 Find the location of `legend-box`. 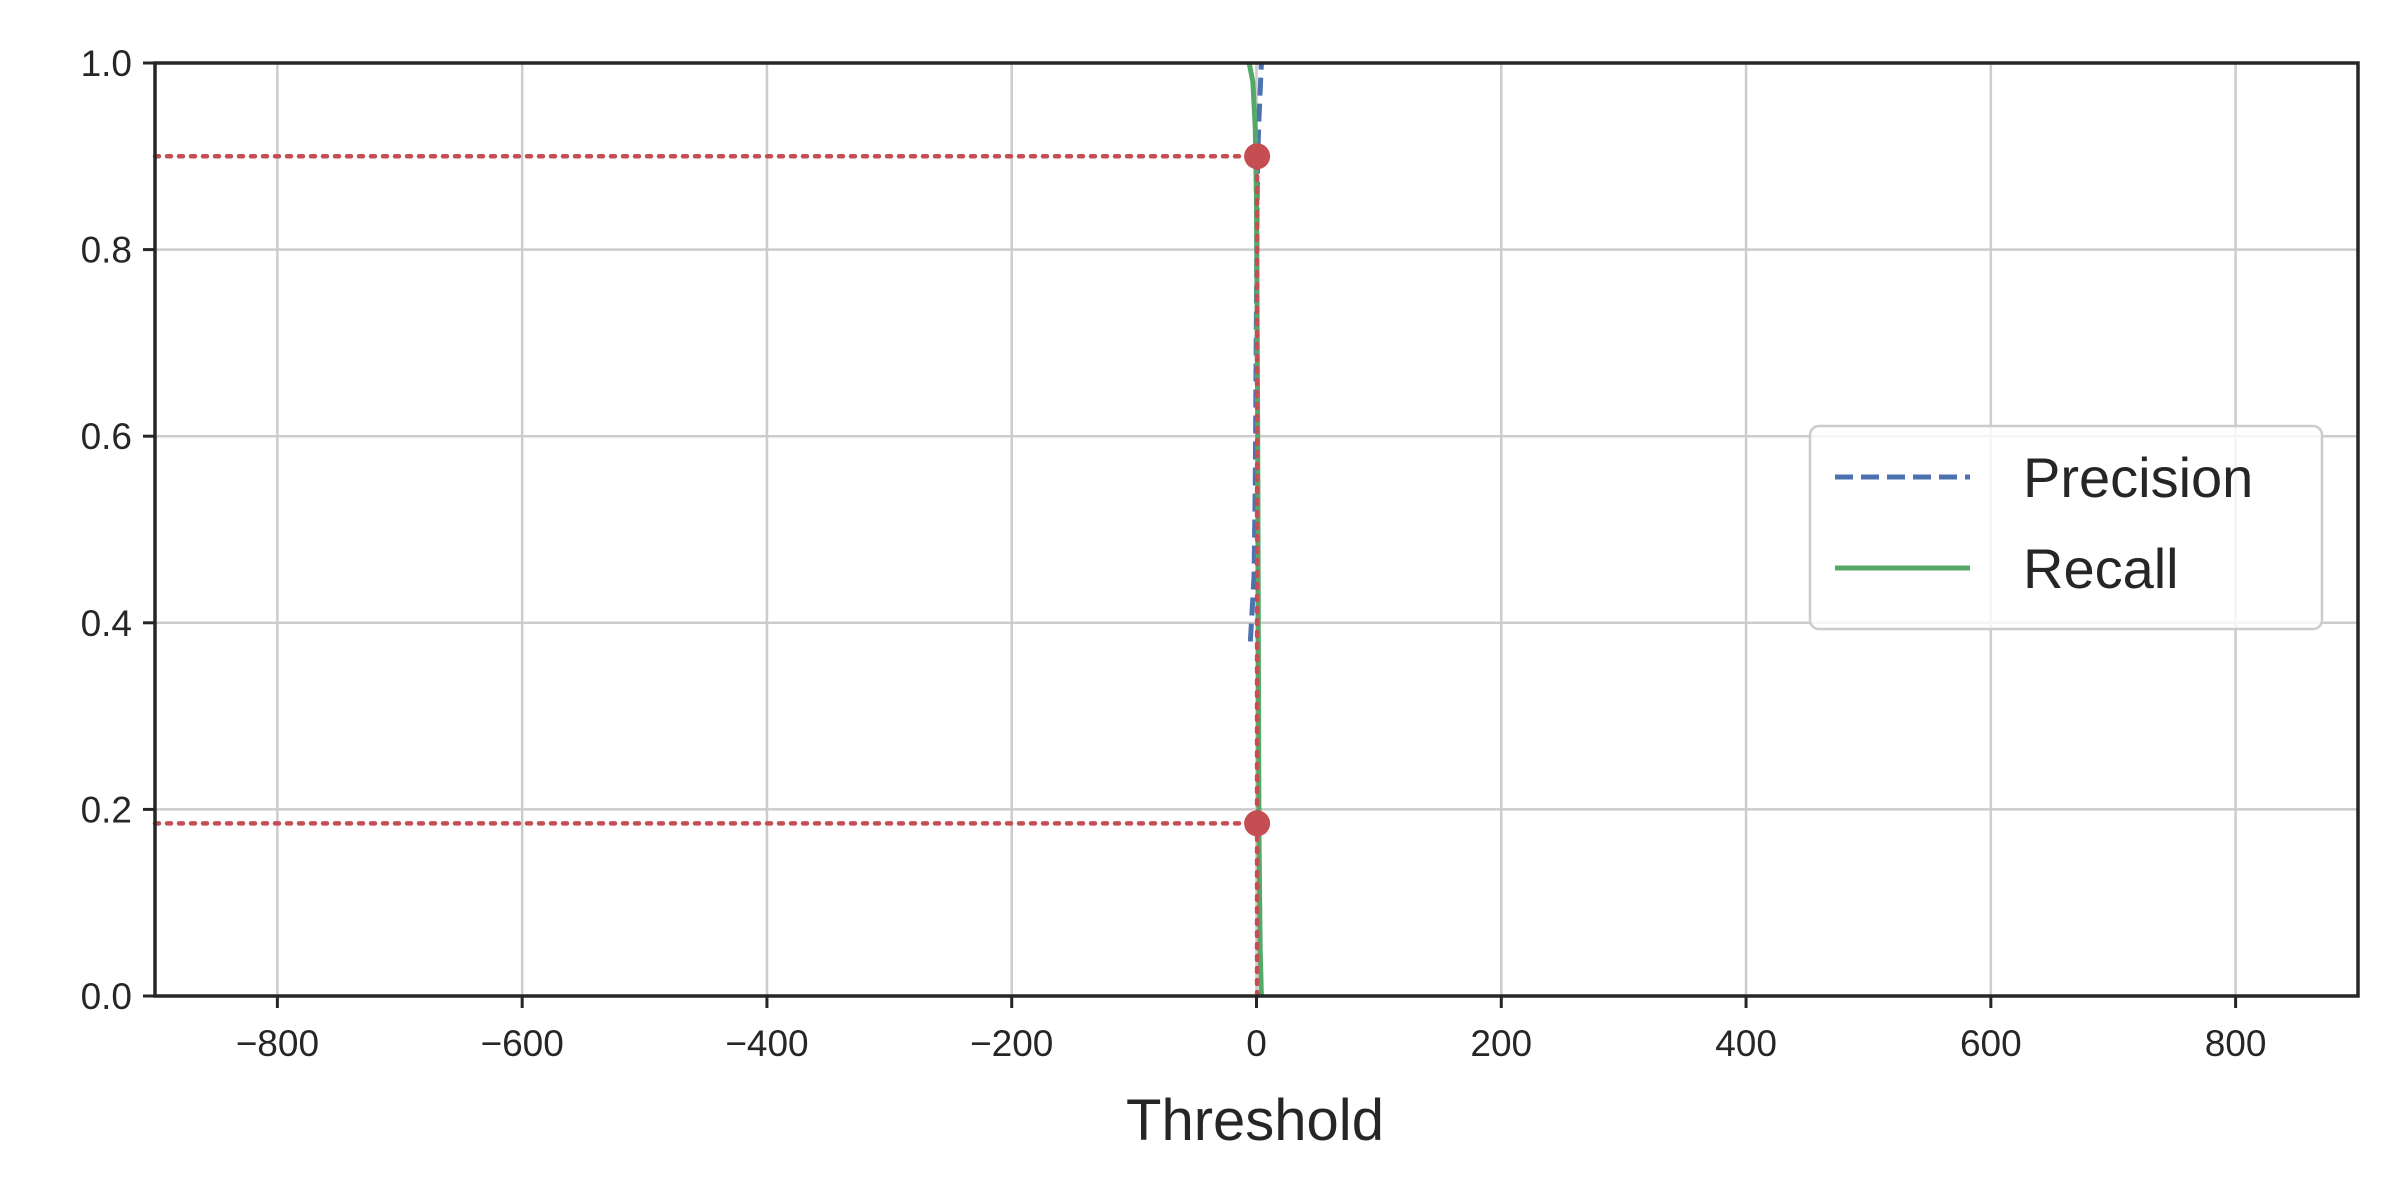

legend-box is located at coordinates (2066, 527).